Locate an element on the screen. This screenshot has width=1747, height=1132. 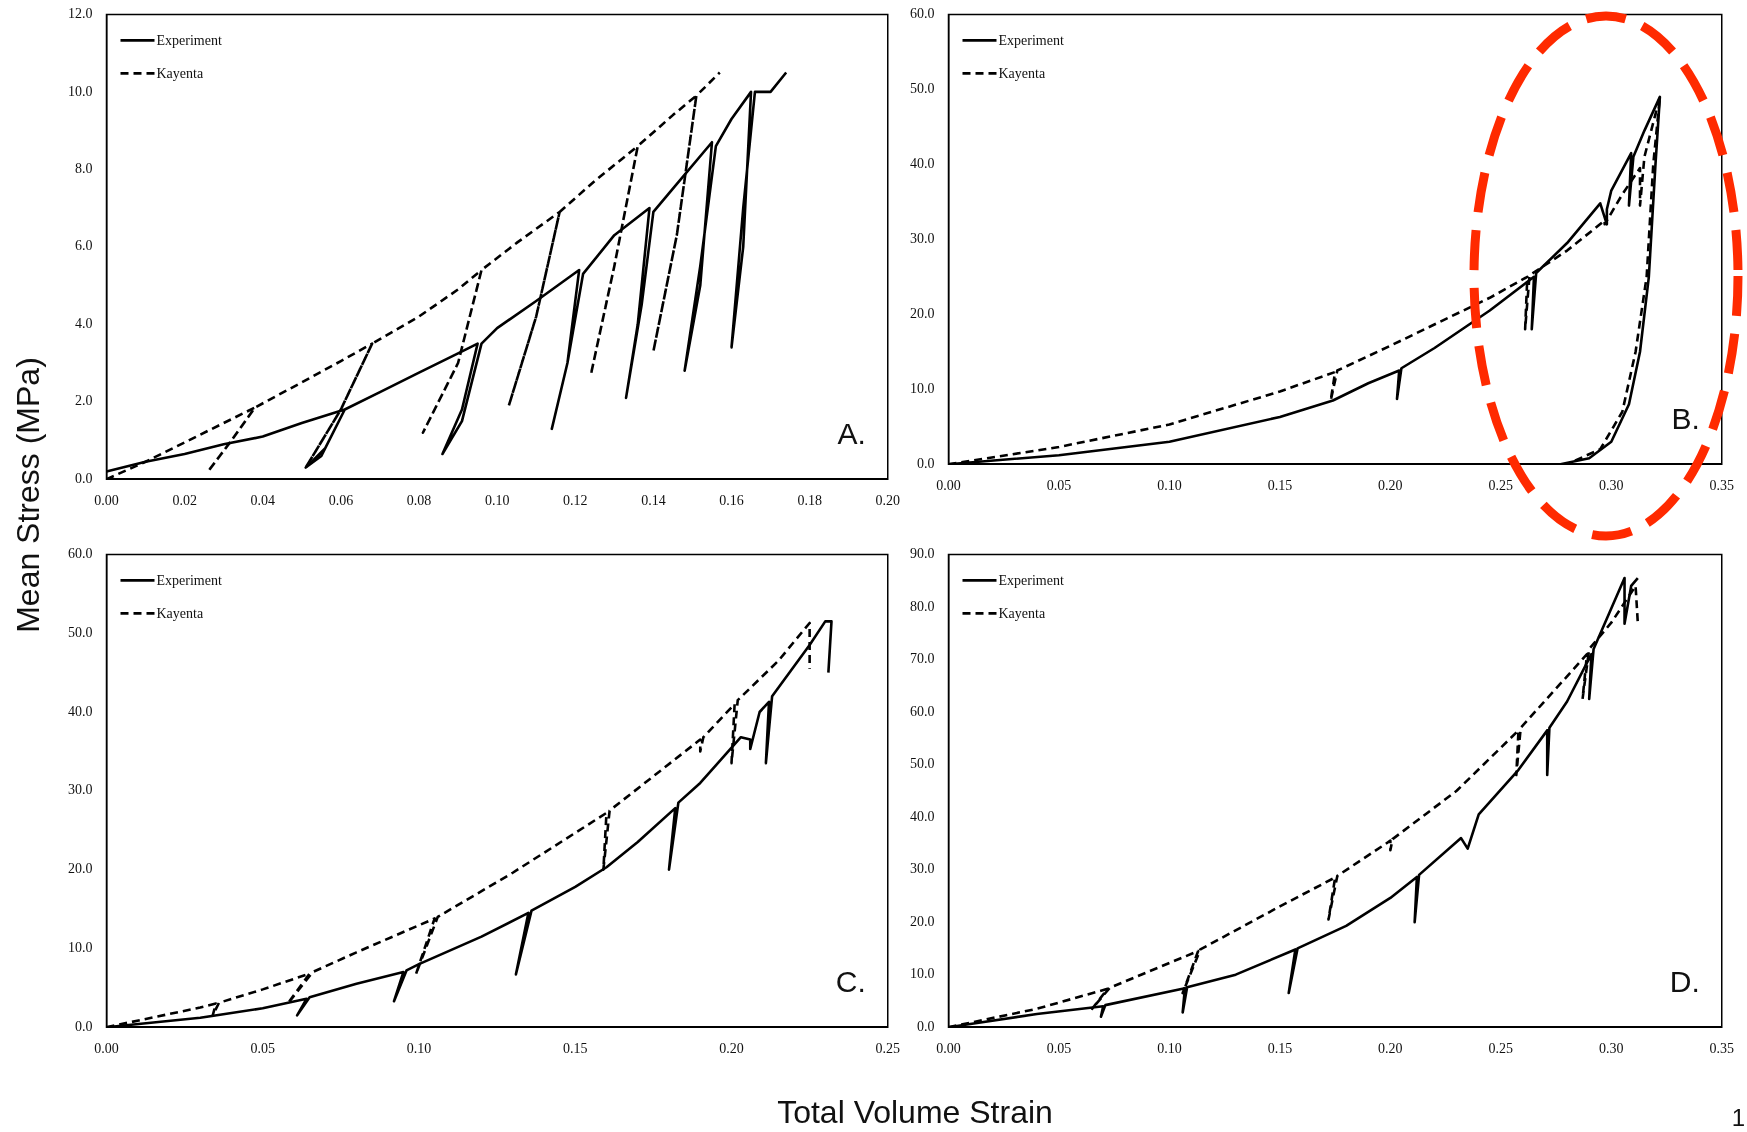
y-tick-label: 6.0 is located at coordinates (84, 246).